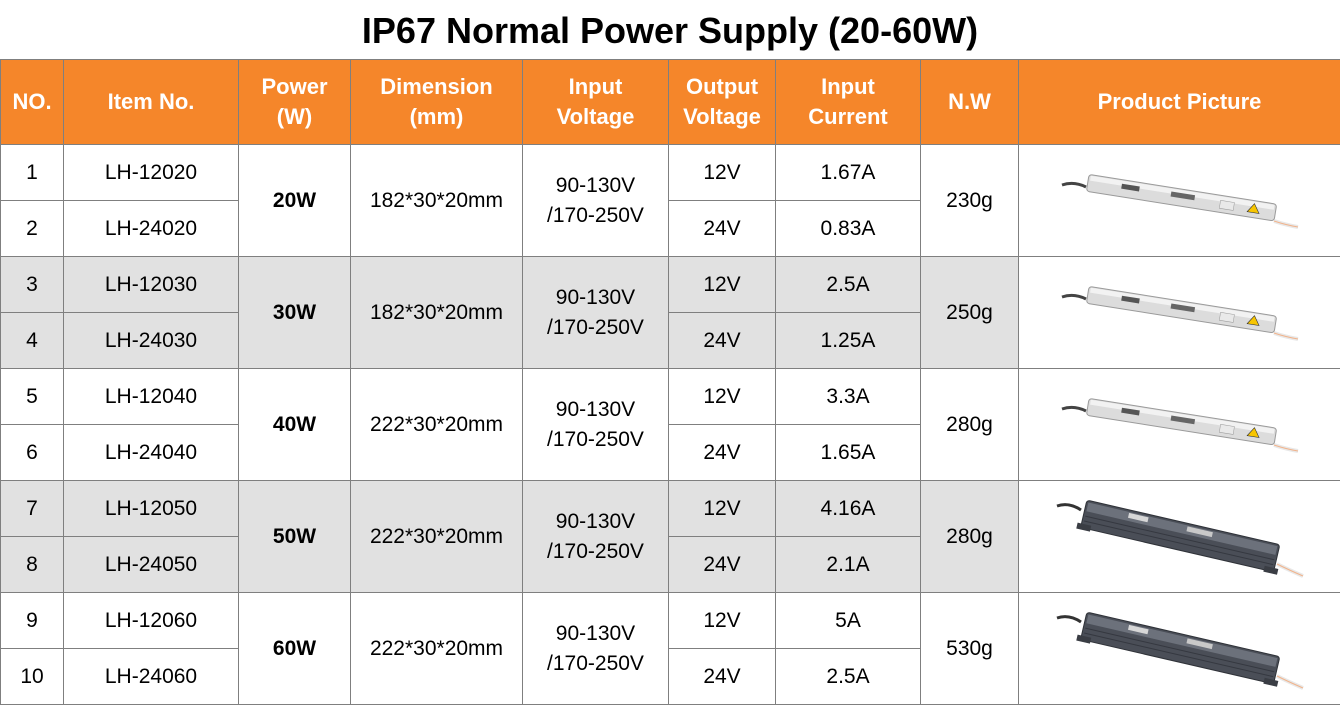 The height and width of the screenshot is (706, 1340). What do you see at coordinates (848, 102) in the screenshot?
I see `header-input-current: Input Current` at bounding box center [848, 102].